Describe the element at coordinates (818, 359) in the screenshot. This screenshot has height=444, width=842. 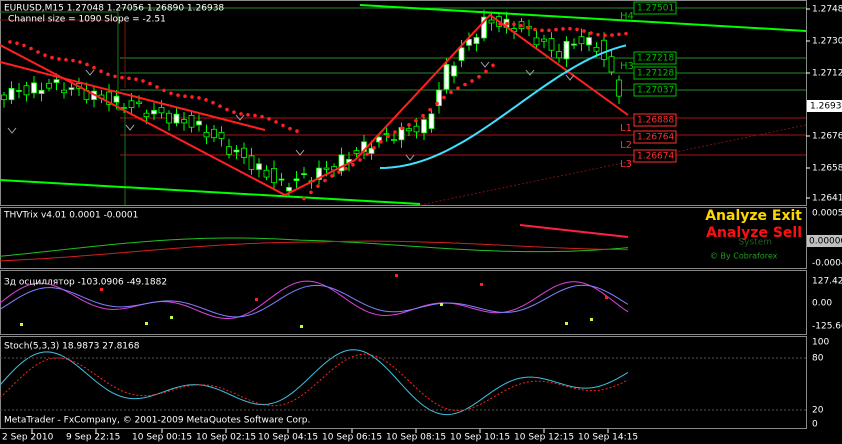
I see `axis-label: 80` at that location.